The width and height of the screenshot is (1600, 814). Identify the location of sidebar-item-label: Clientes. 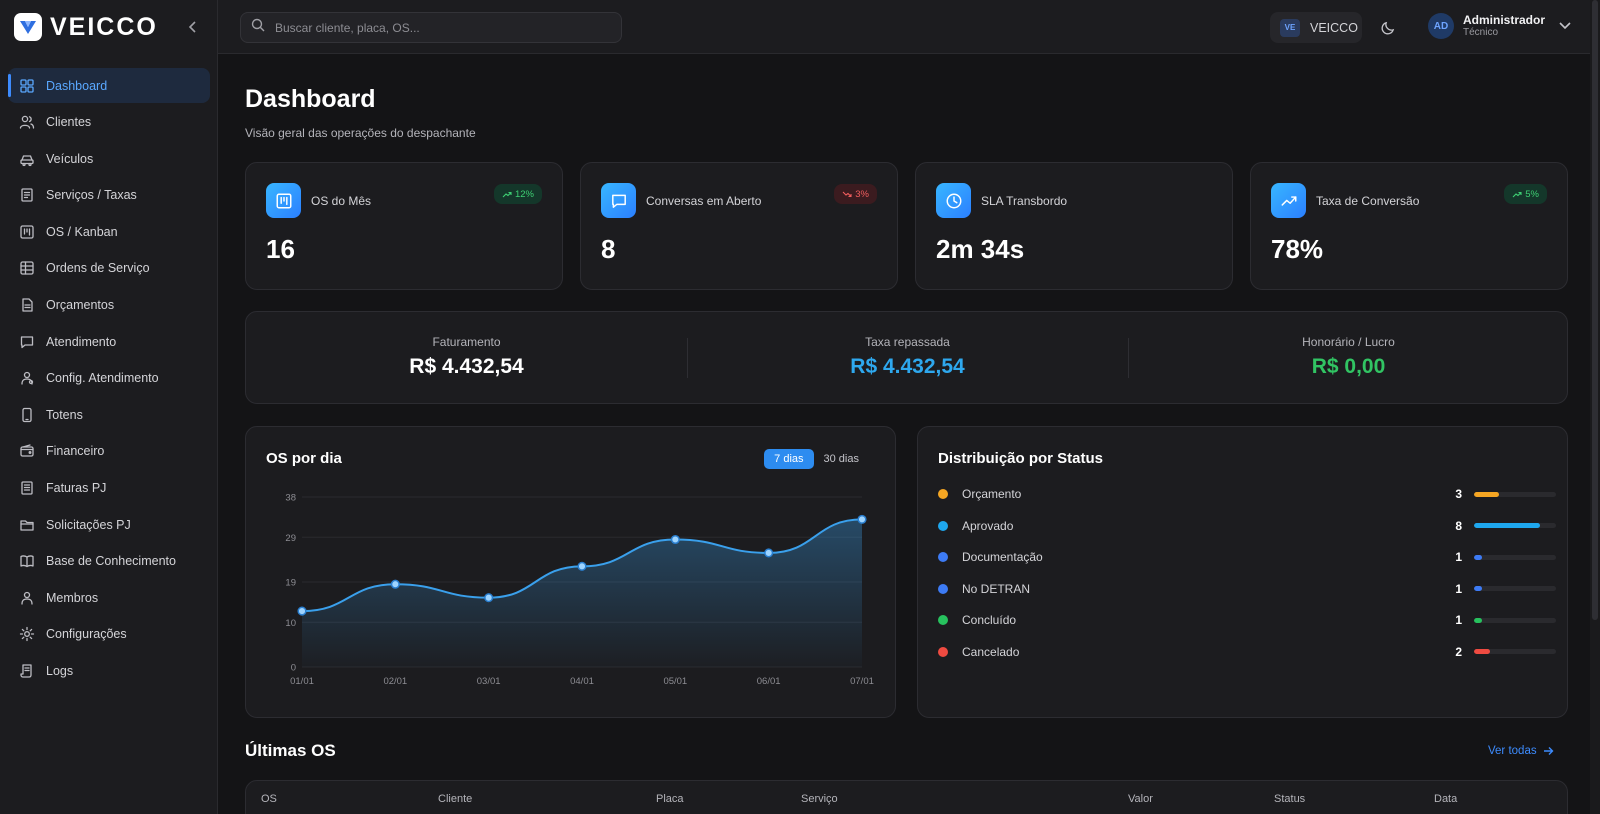
(69, 122).